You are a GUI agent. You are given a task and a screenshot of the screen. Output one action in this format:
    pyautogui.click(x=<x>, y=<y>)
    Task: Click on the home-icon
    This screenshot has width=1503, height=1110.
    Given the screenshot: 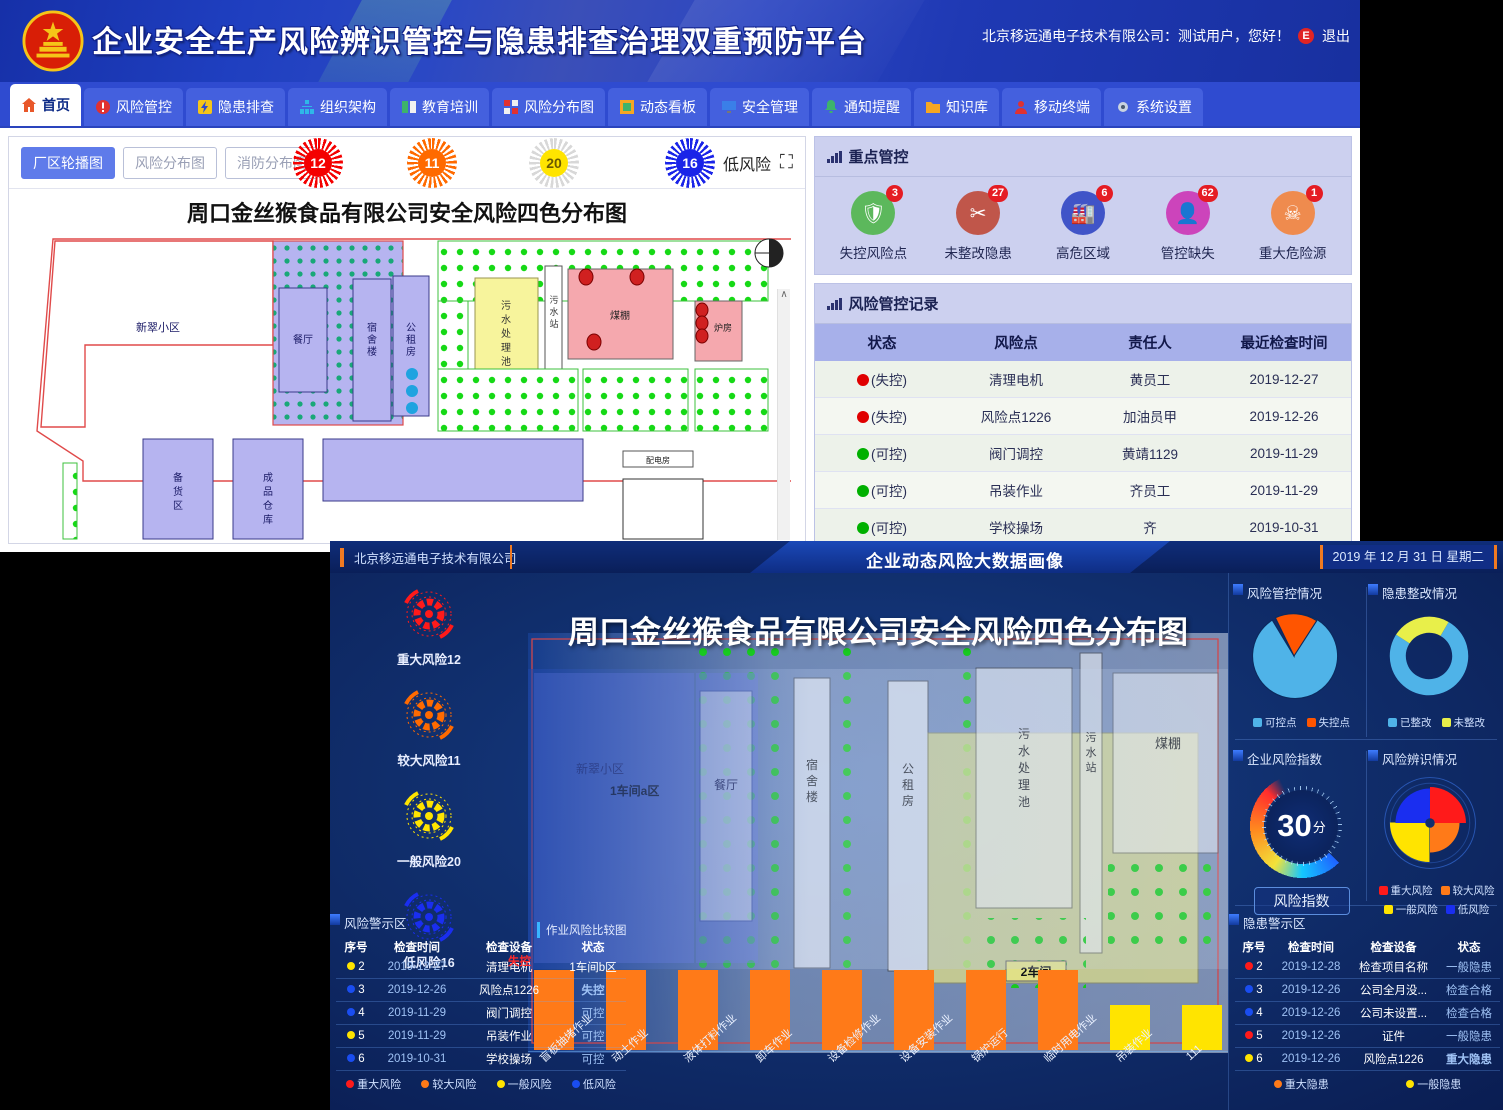 What is the action you would take?
    pyautogui.click(x=29, y=105)
    